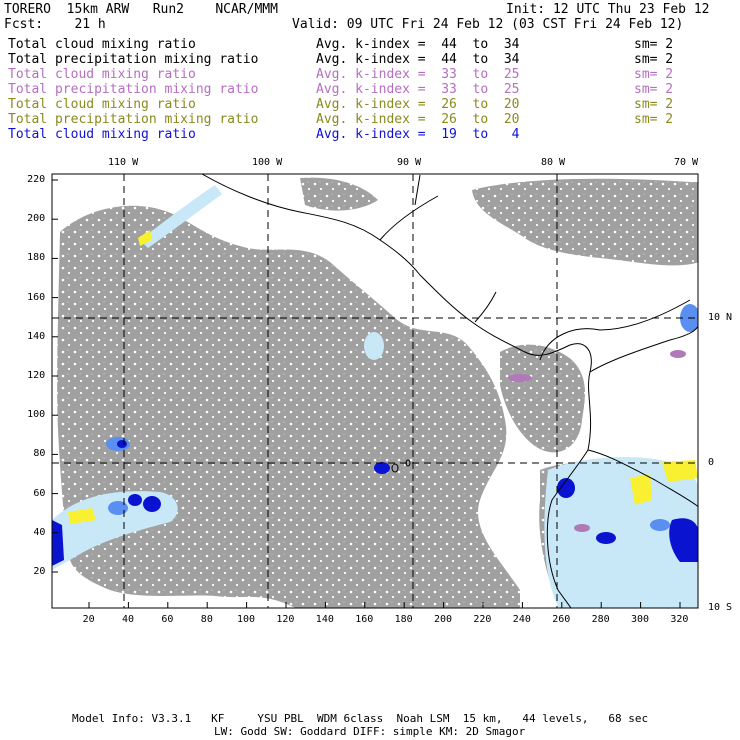  What do you see at coordinates (654, 119) in the screenshot?
I see `legend-sm-5: sm= 2` at bounding box center [654, 119].